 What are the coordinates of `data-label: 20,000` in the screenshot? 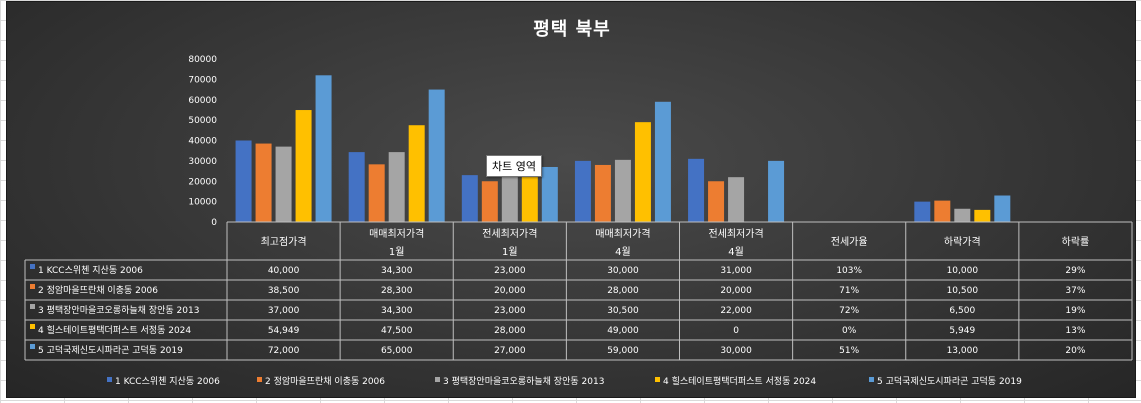 It's located at (510, 291).